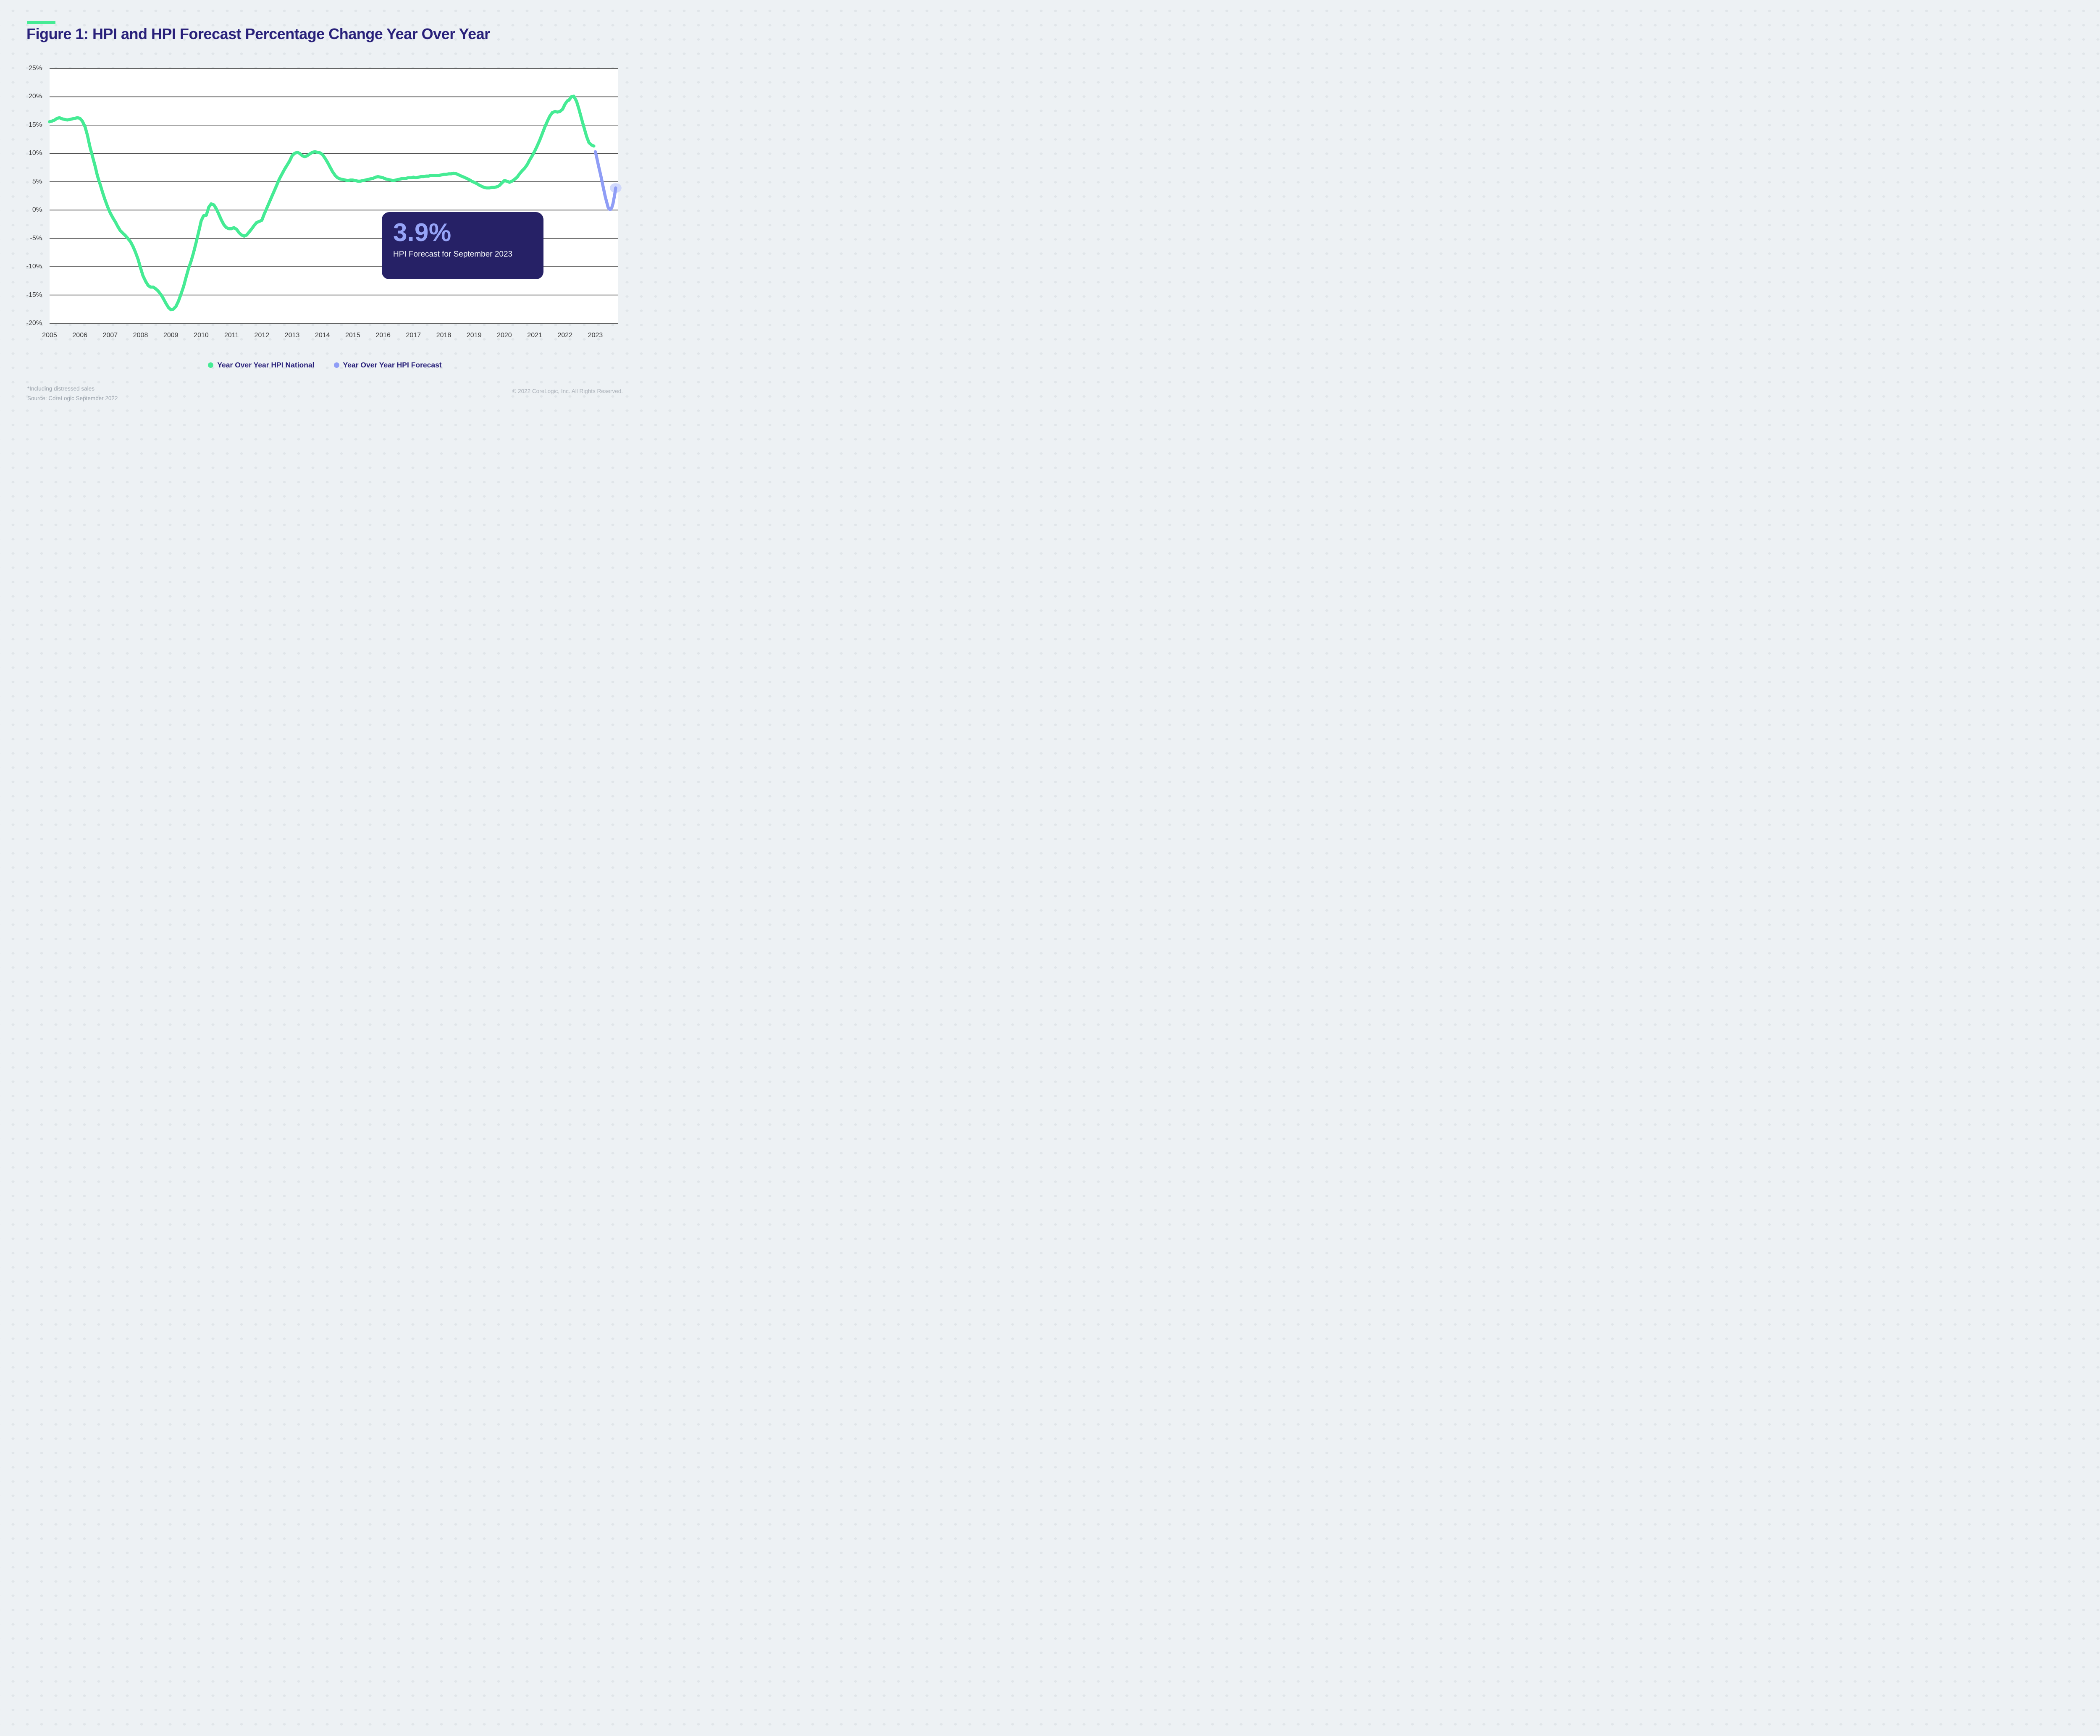  I want to click on legend-item-national: Year Over Year HPI National, so click(261, 365).